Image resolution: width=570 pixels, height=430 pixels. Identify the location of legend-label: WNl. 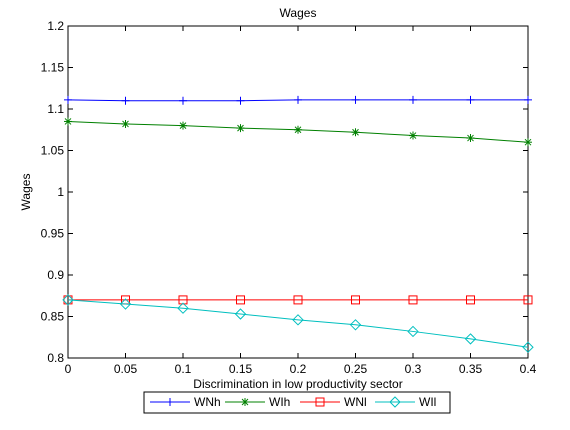
(355, 402).